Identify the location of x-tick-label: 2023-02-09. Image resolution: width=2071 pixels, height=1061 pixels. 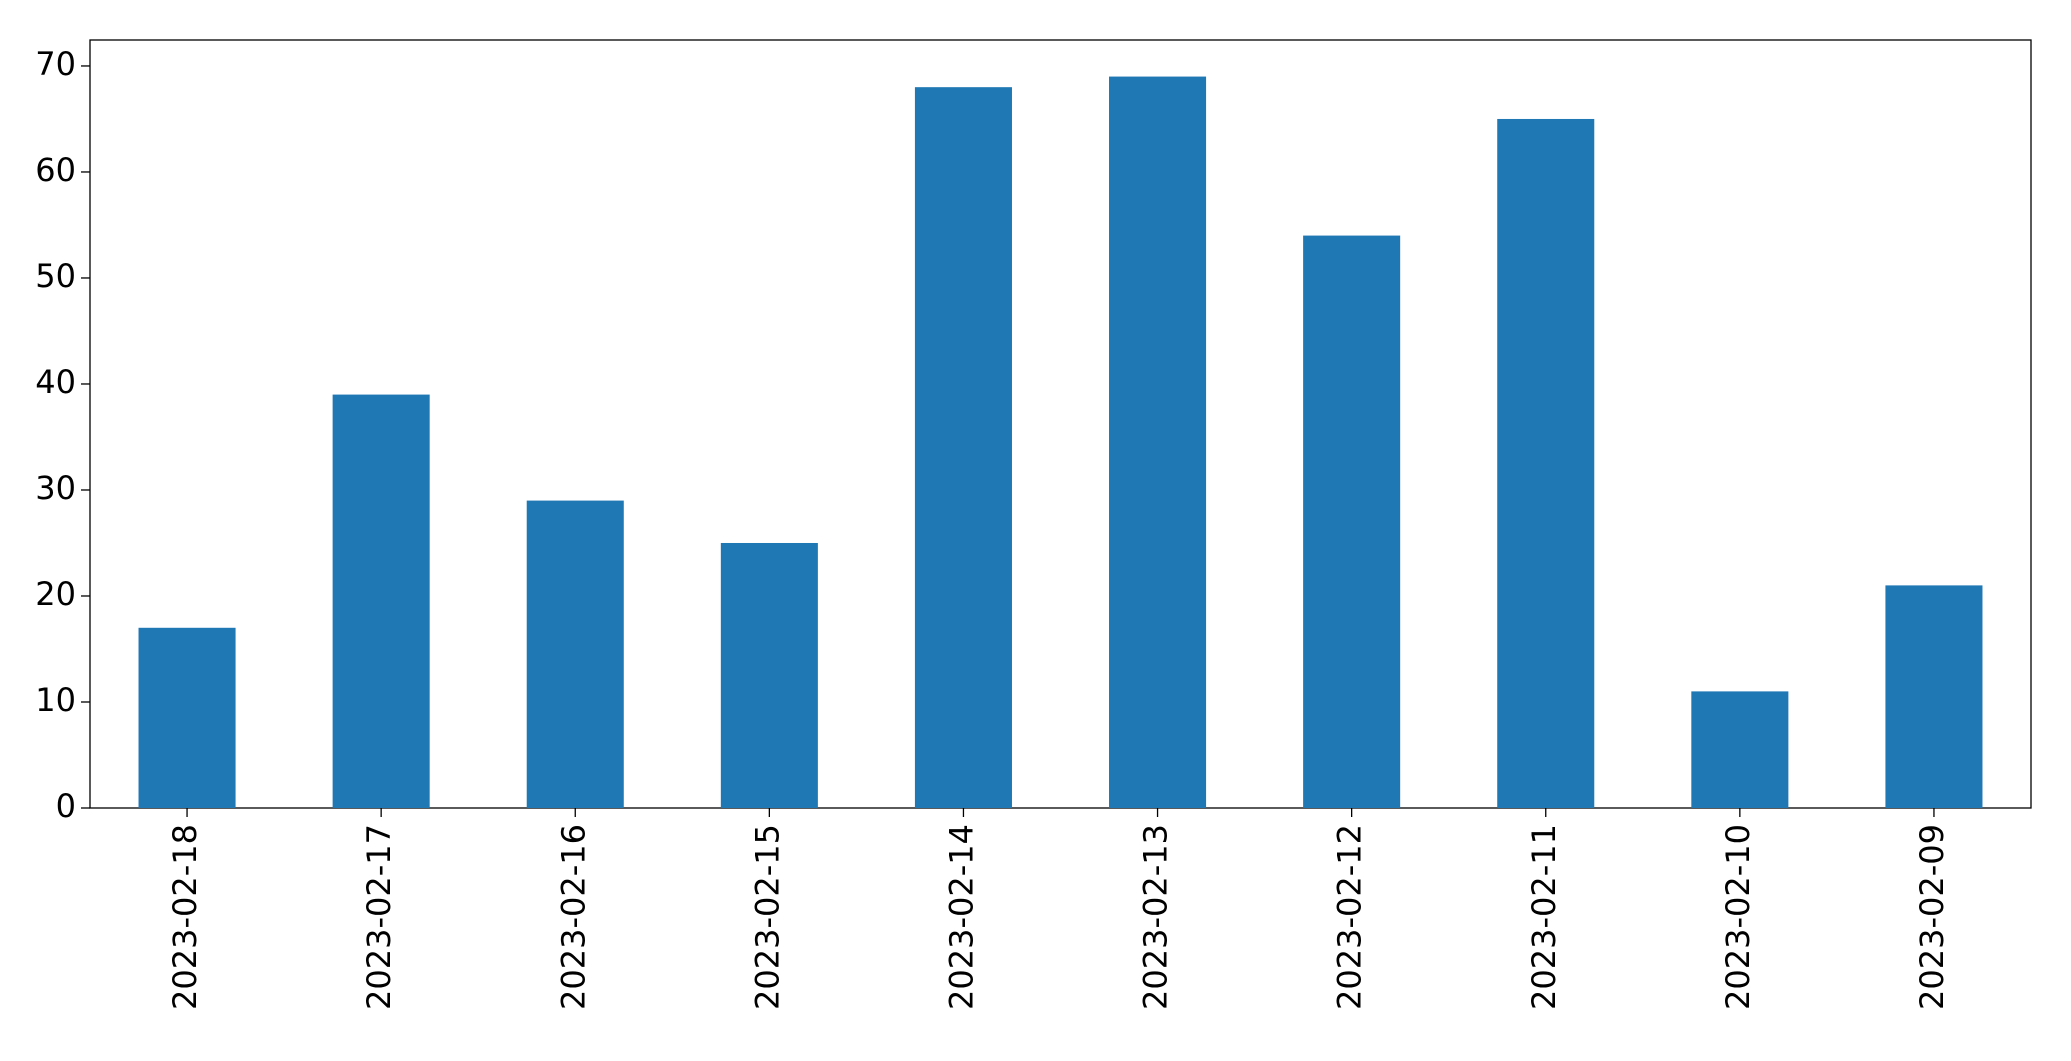
(1932, 917).